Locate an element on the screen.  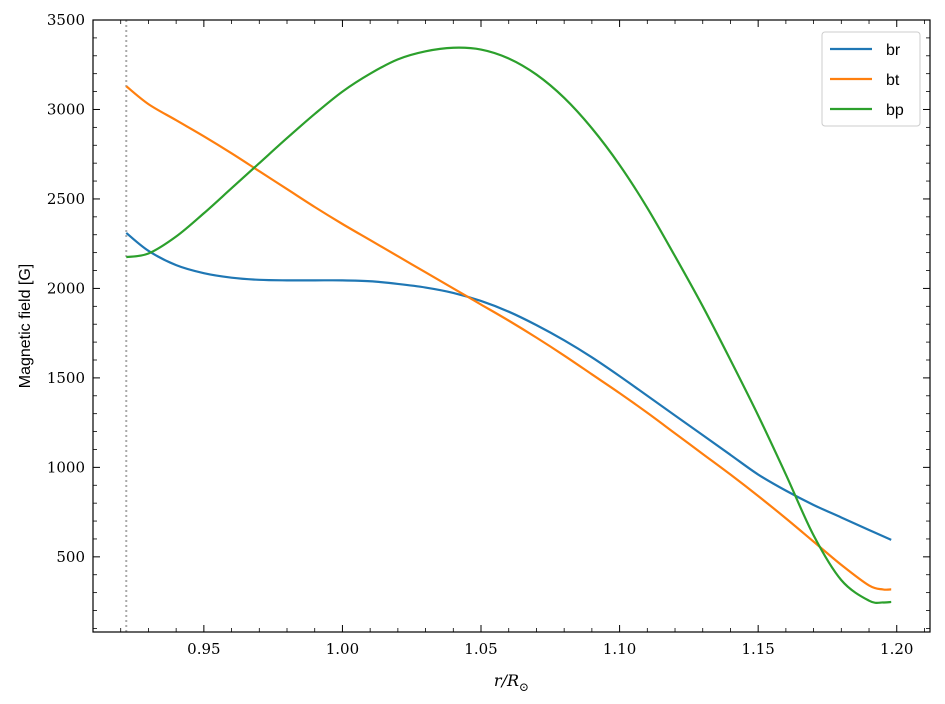
y-tick-label: 1500 is located at coordinates (66, 378).